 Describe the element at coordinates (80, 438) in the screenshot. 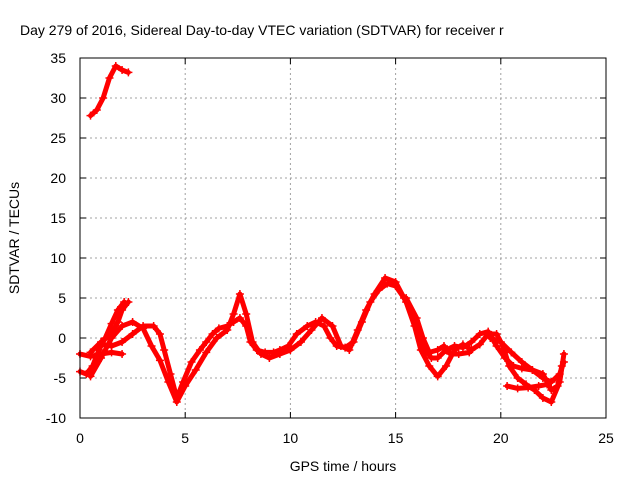

I see `x-tick-label: 0` at that location.